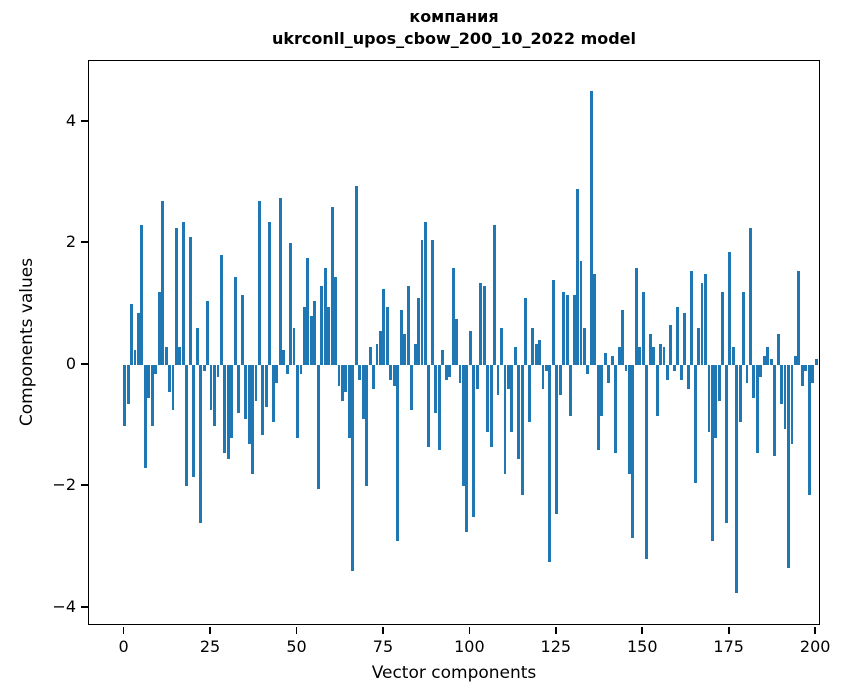 The height and width of the screenshot is (696, 847). What do you see at coordinates (70, 363) in the screenshot?
I see `y-tick-label-0: 0` at bounding box center [70, 363].